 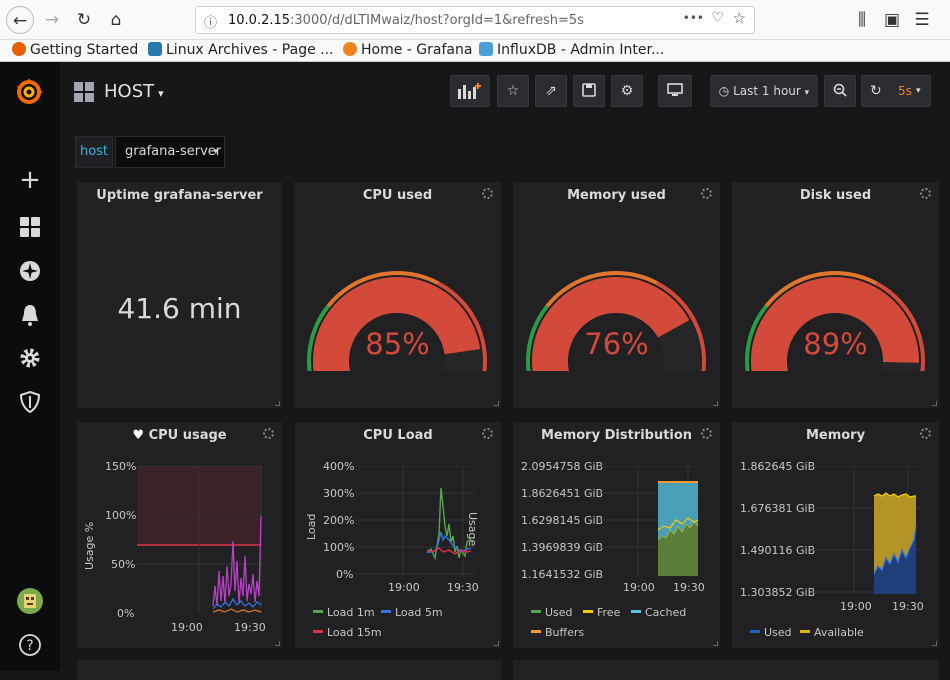 What do you see at coordinates (412, 612) in the screenshot?
I see `legend-item: Load 5m` at bounding box center [412, 612].